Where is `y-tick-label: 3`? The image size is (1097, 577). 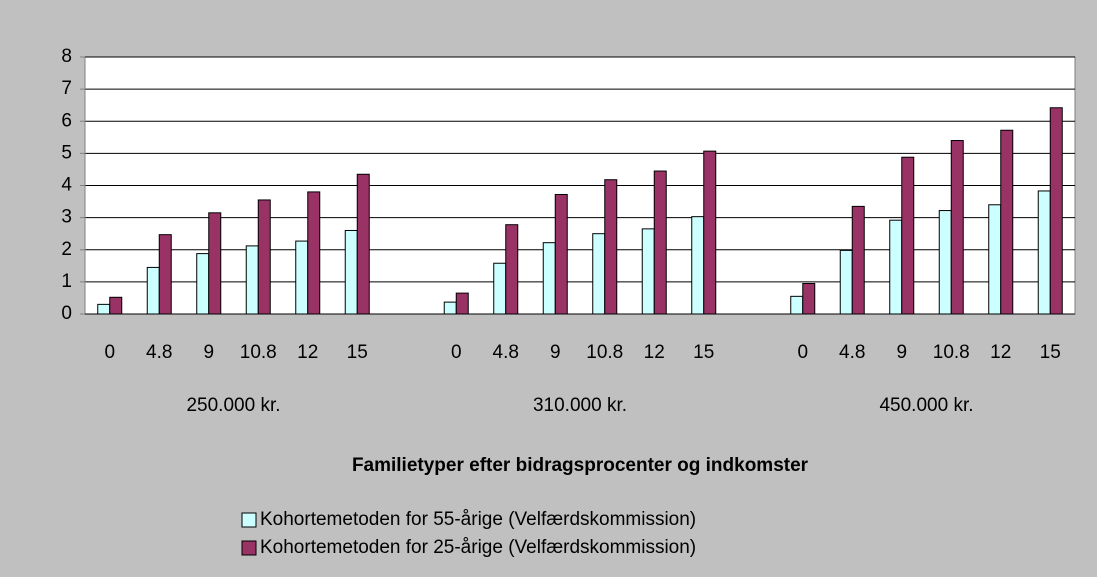 y-tick-label: 3 is located at coordinates (66, 217).